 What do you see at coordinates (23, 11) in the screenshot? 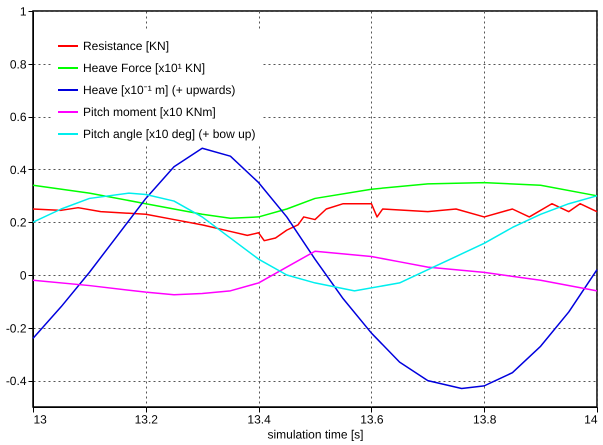
I see `y-tick-label: 1` at bounding box center [23, 11].